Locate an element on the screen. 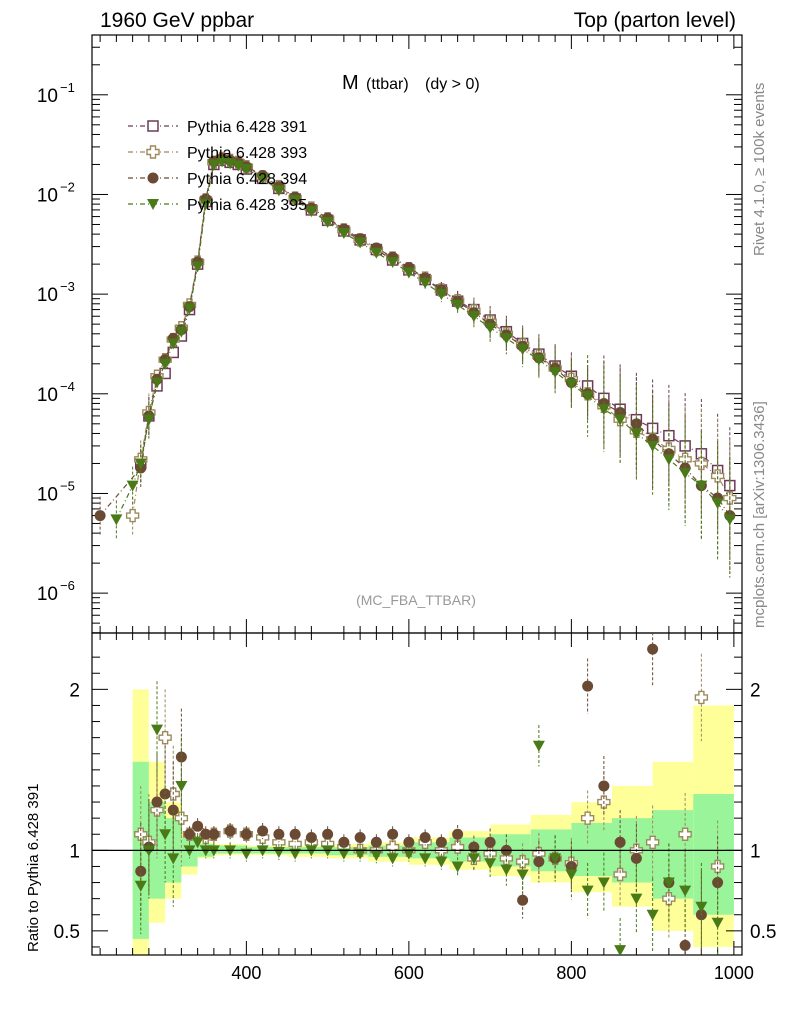 Image resolution: width=786 pixels, height=1024 pixels. ratio-y-label: Ratio to Pythia 6.428 391 is located at coordinates (33, 868).